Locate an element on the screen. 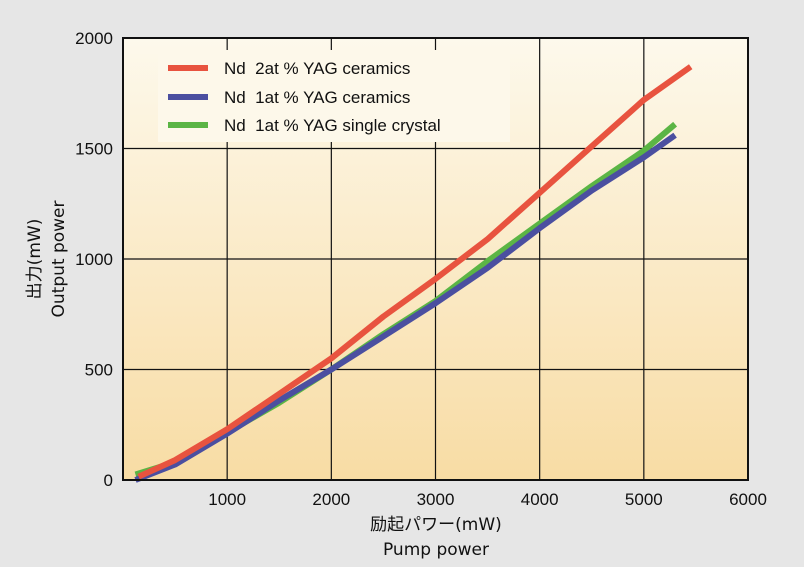 This screenshot has width=804, height=567. x-tick-label: 5000 is located at coordinates (644, 499).